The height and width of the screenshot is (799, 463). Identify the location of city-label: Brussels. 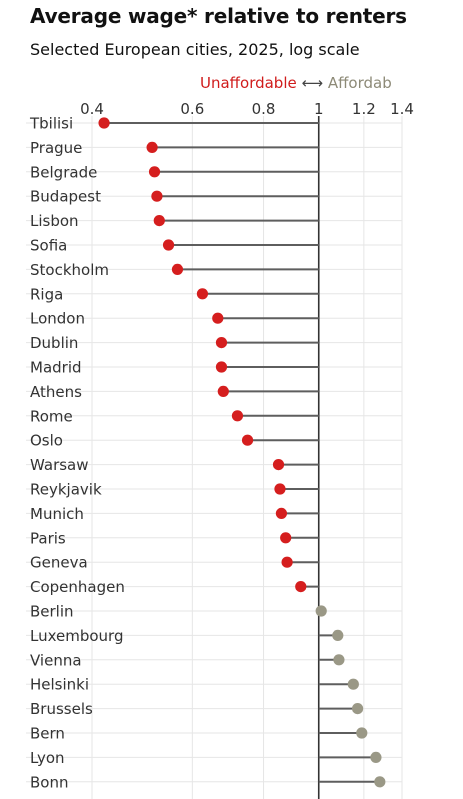
(61, 709).